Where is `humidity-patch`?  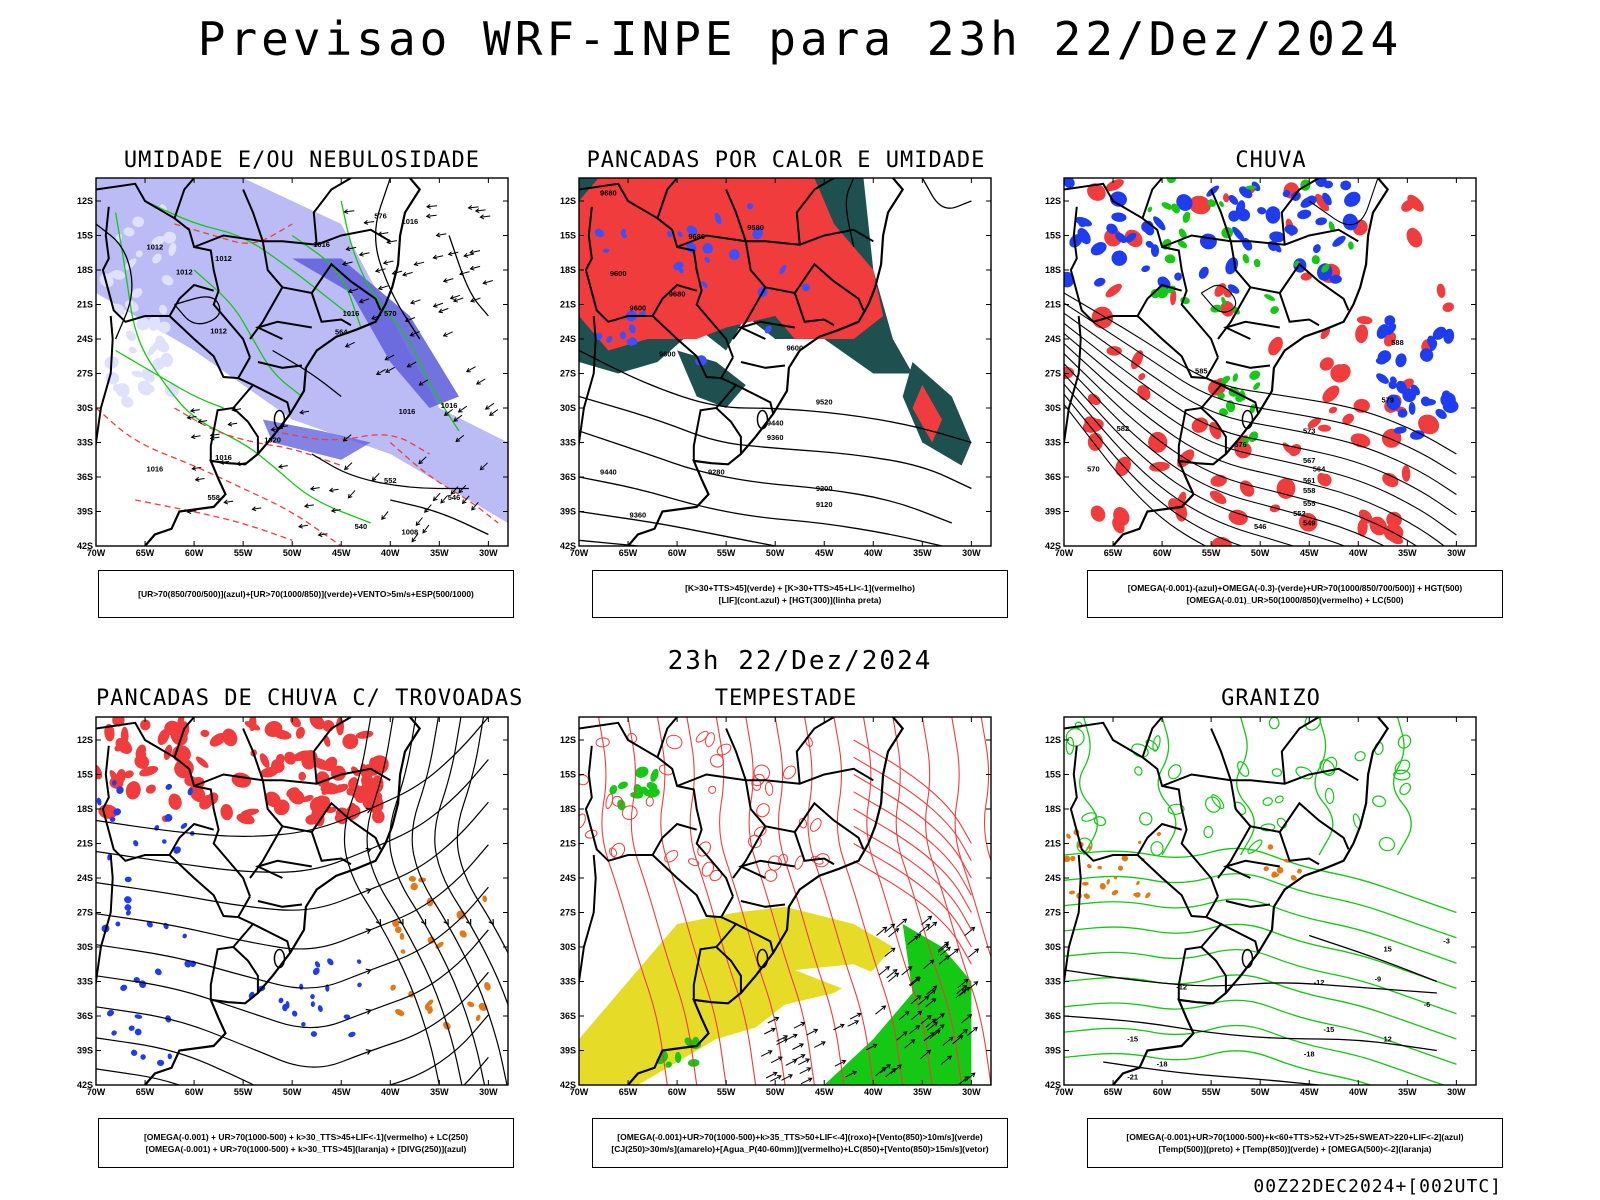 humidity-patch is located at coordinates (137, 293).